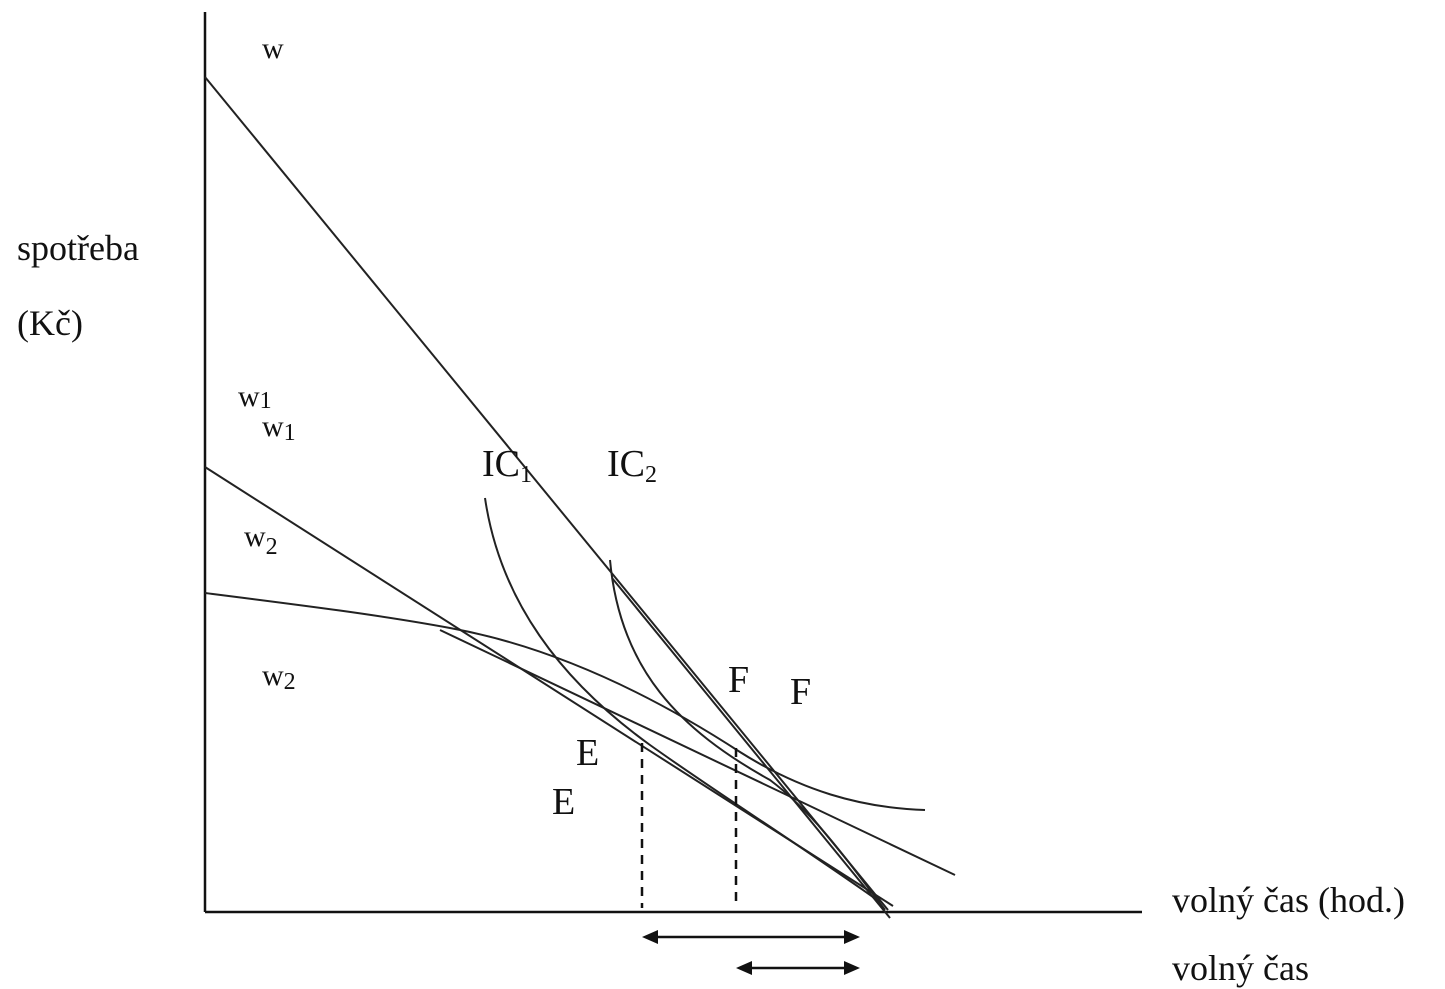 The image size is (1445, 989). I want to click on indifference-curve-ic1, so click(682, 700).